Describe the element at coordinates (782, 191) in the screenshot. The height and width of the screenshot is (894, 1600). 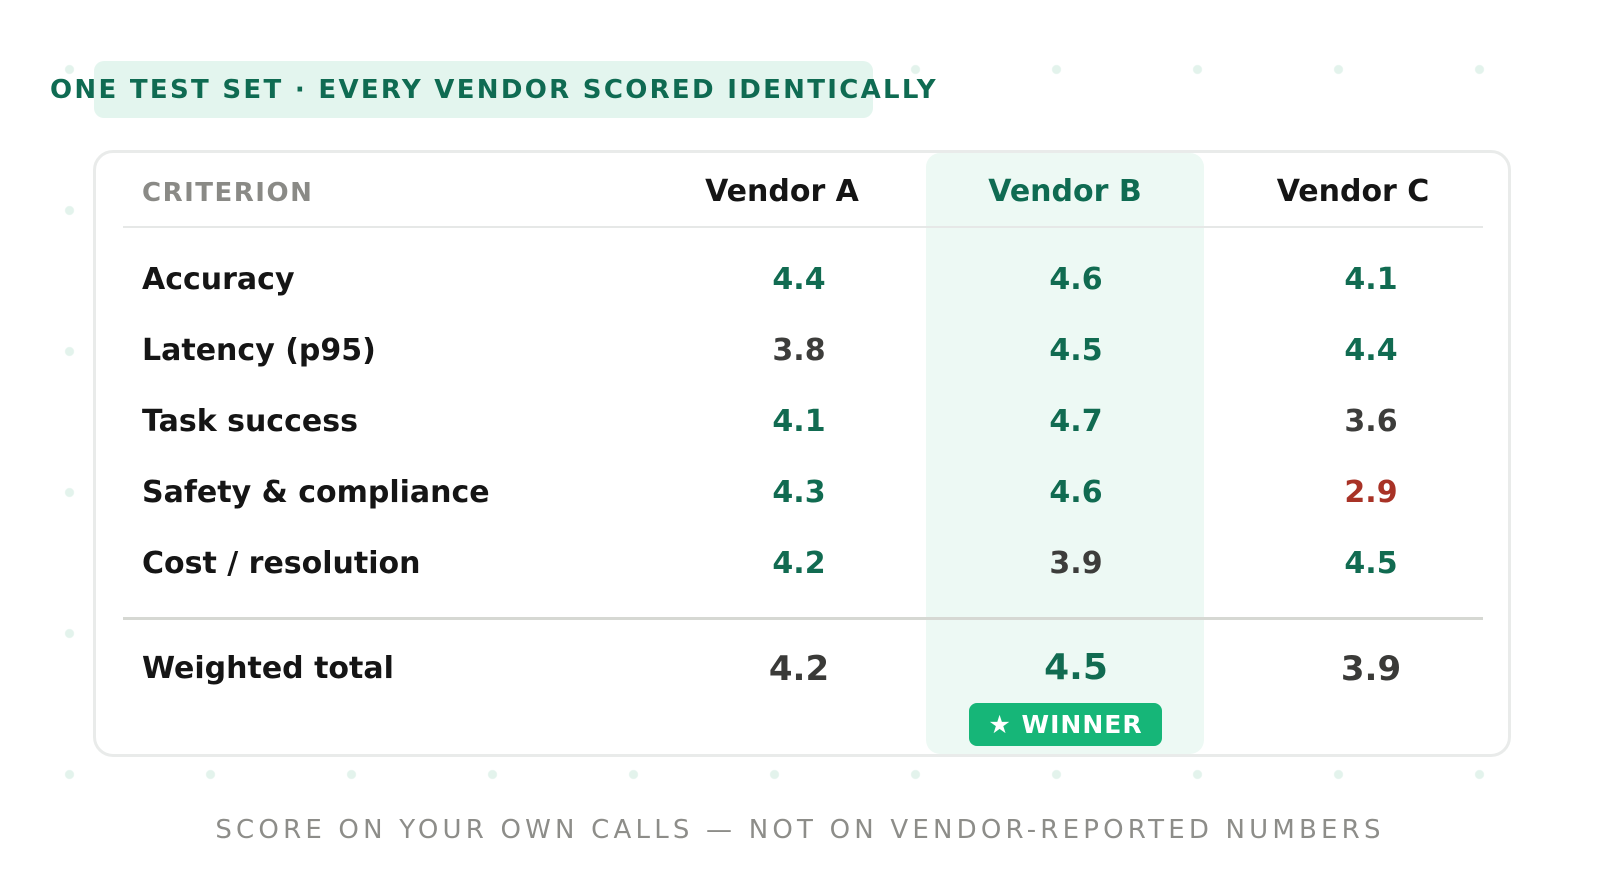
I see `vendor-a-header: Vendor A` at that location.